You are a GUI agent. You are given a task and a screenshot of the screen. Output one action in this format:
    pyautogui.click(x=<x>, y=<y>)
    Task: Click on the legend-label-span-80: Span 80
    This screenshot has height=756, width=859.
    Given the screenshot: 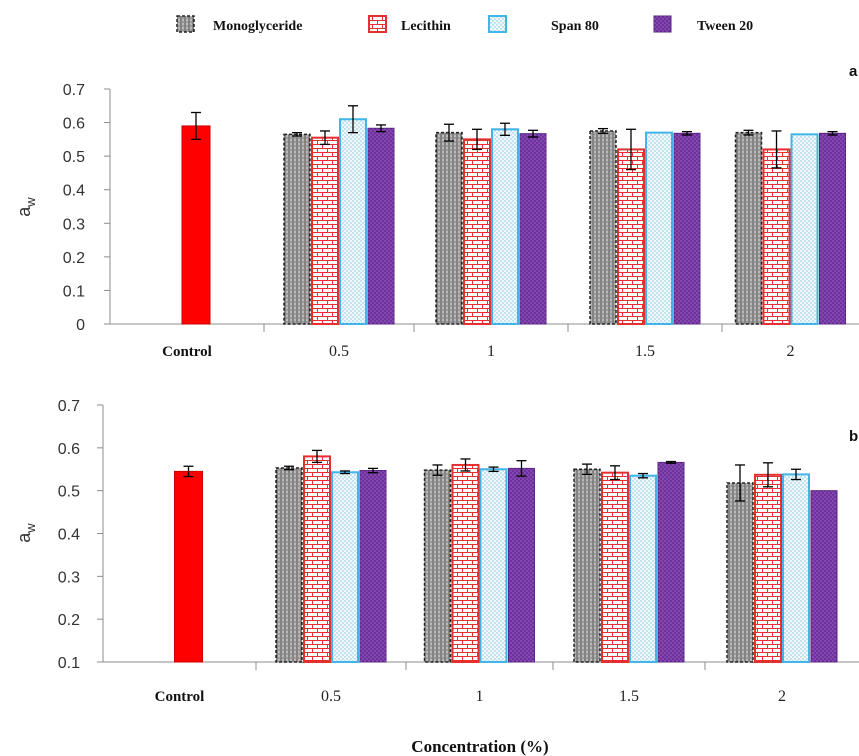 What is the action you would take?
    pyautogui.click(x=575, y=26)
    